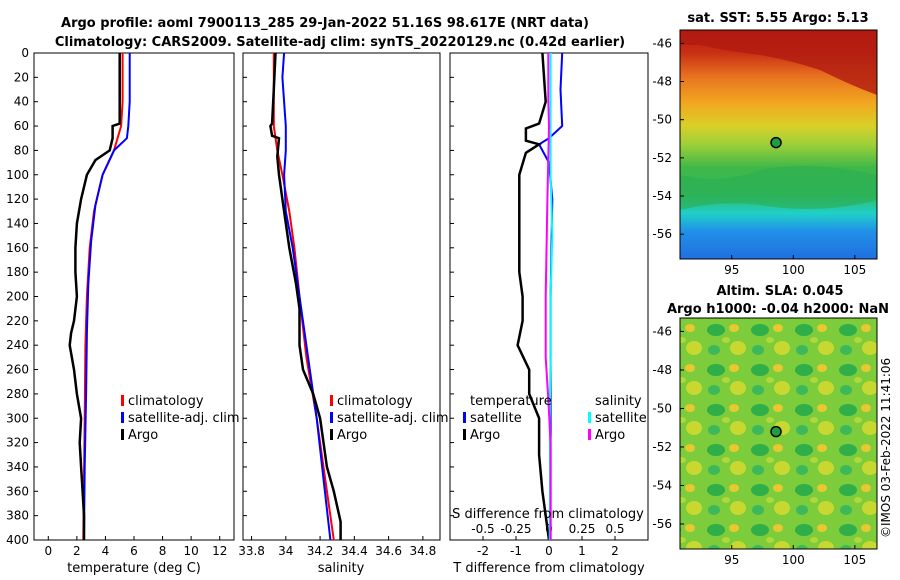 Image resolution: width=900 pixels, height=580 pixels. I want to click on sst-y-tick-label: -56, so click(662, 234).